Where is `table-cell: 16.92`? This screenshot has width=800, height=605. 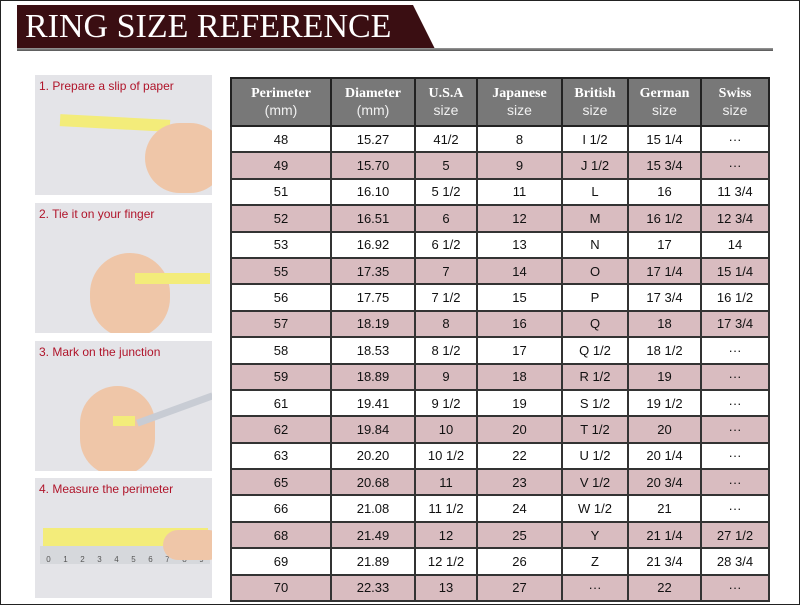 table-cell: 16.92 is located at coordinates (373, 244).